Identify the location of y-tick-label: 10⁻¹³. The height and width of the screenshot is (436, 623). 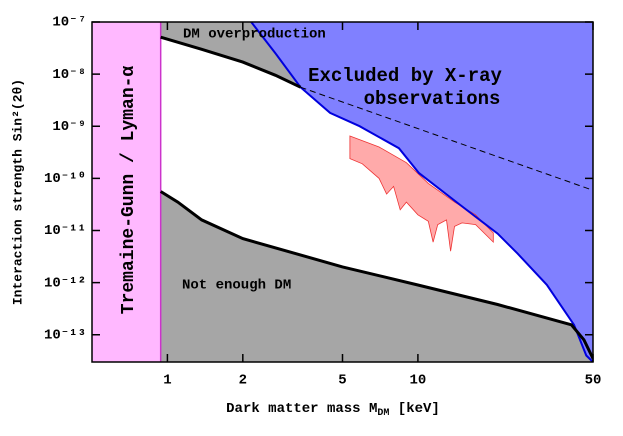
(65, 335).